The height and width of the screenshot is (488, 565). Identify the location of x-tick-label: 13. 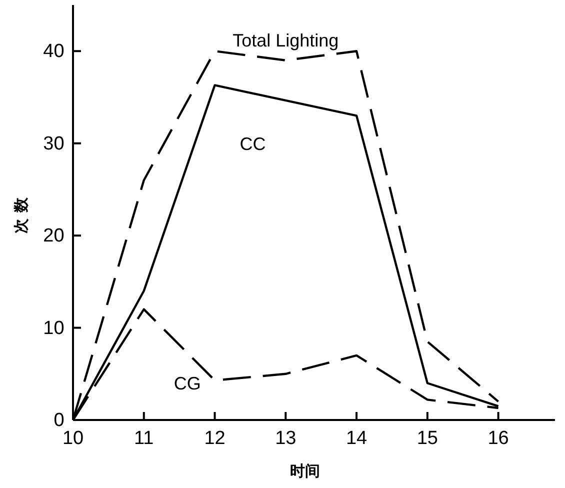
(285, 438).